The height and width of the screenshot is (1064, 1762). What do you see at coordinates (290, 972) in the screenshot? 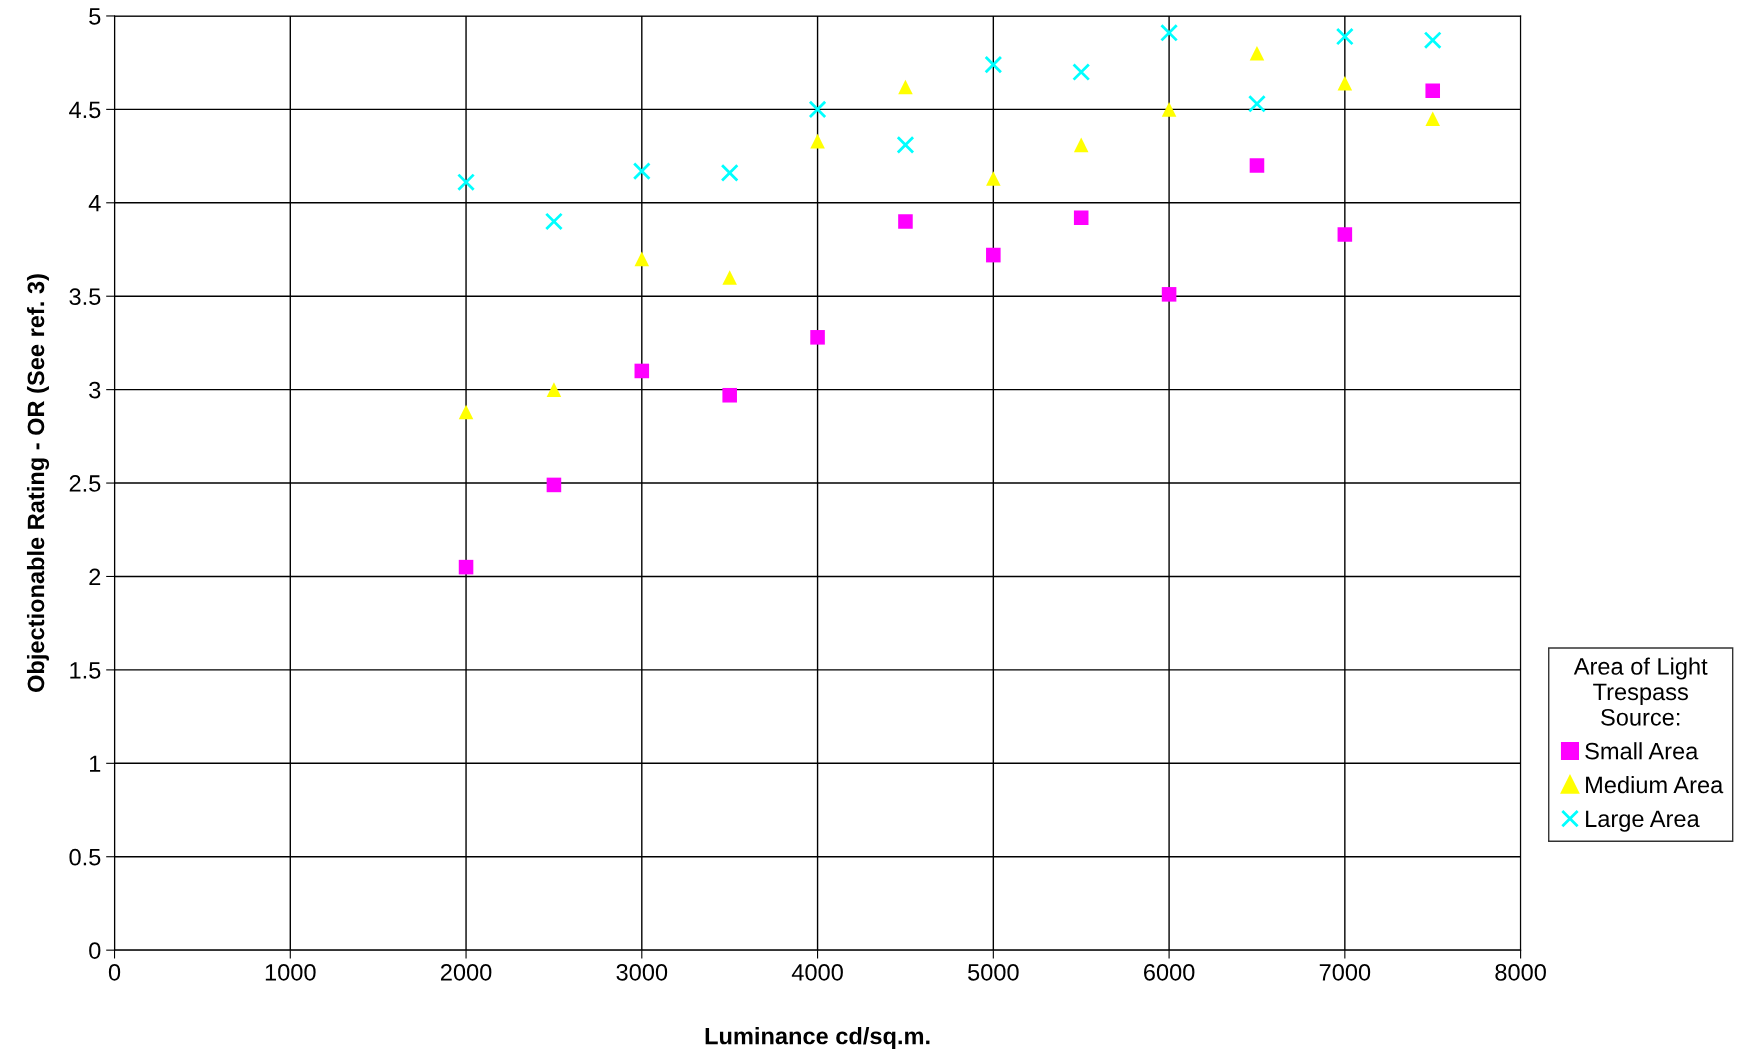
I see `x-tick-label: 1000` at bounding box center [290, 972].